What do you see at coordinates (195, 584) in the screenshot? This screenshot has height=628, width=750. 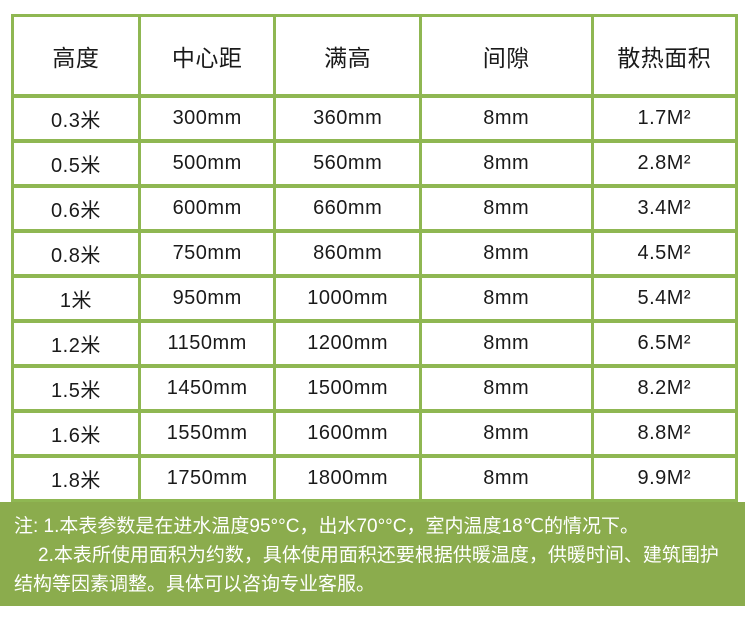 I see `note-line-3: 结构等因素调整。具体可以咨询专业客服。` at bounding box center [195, 584].